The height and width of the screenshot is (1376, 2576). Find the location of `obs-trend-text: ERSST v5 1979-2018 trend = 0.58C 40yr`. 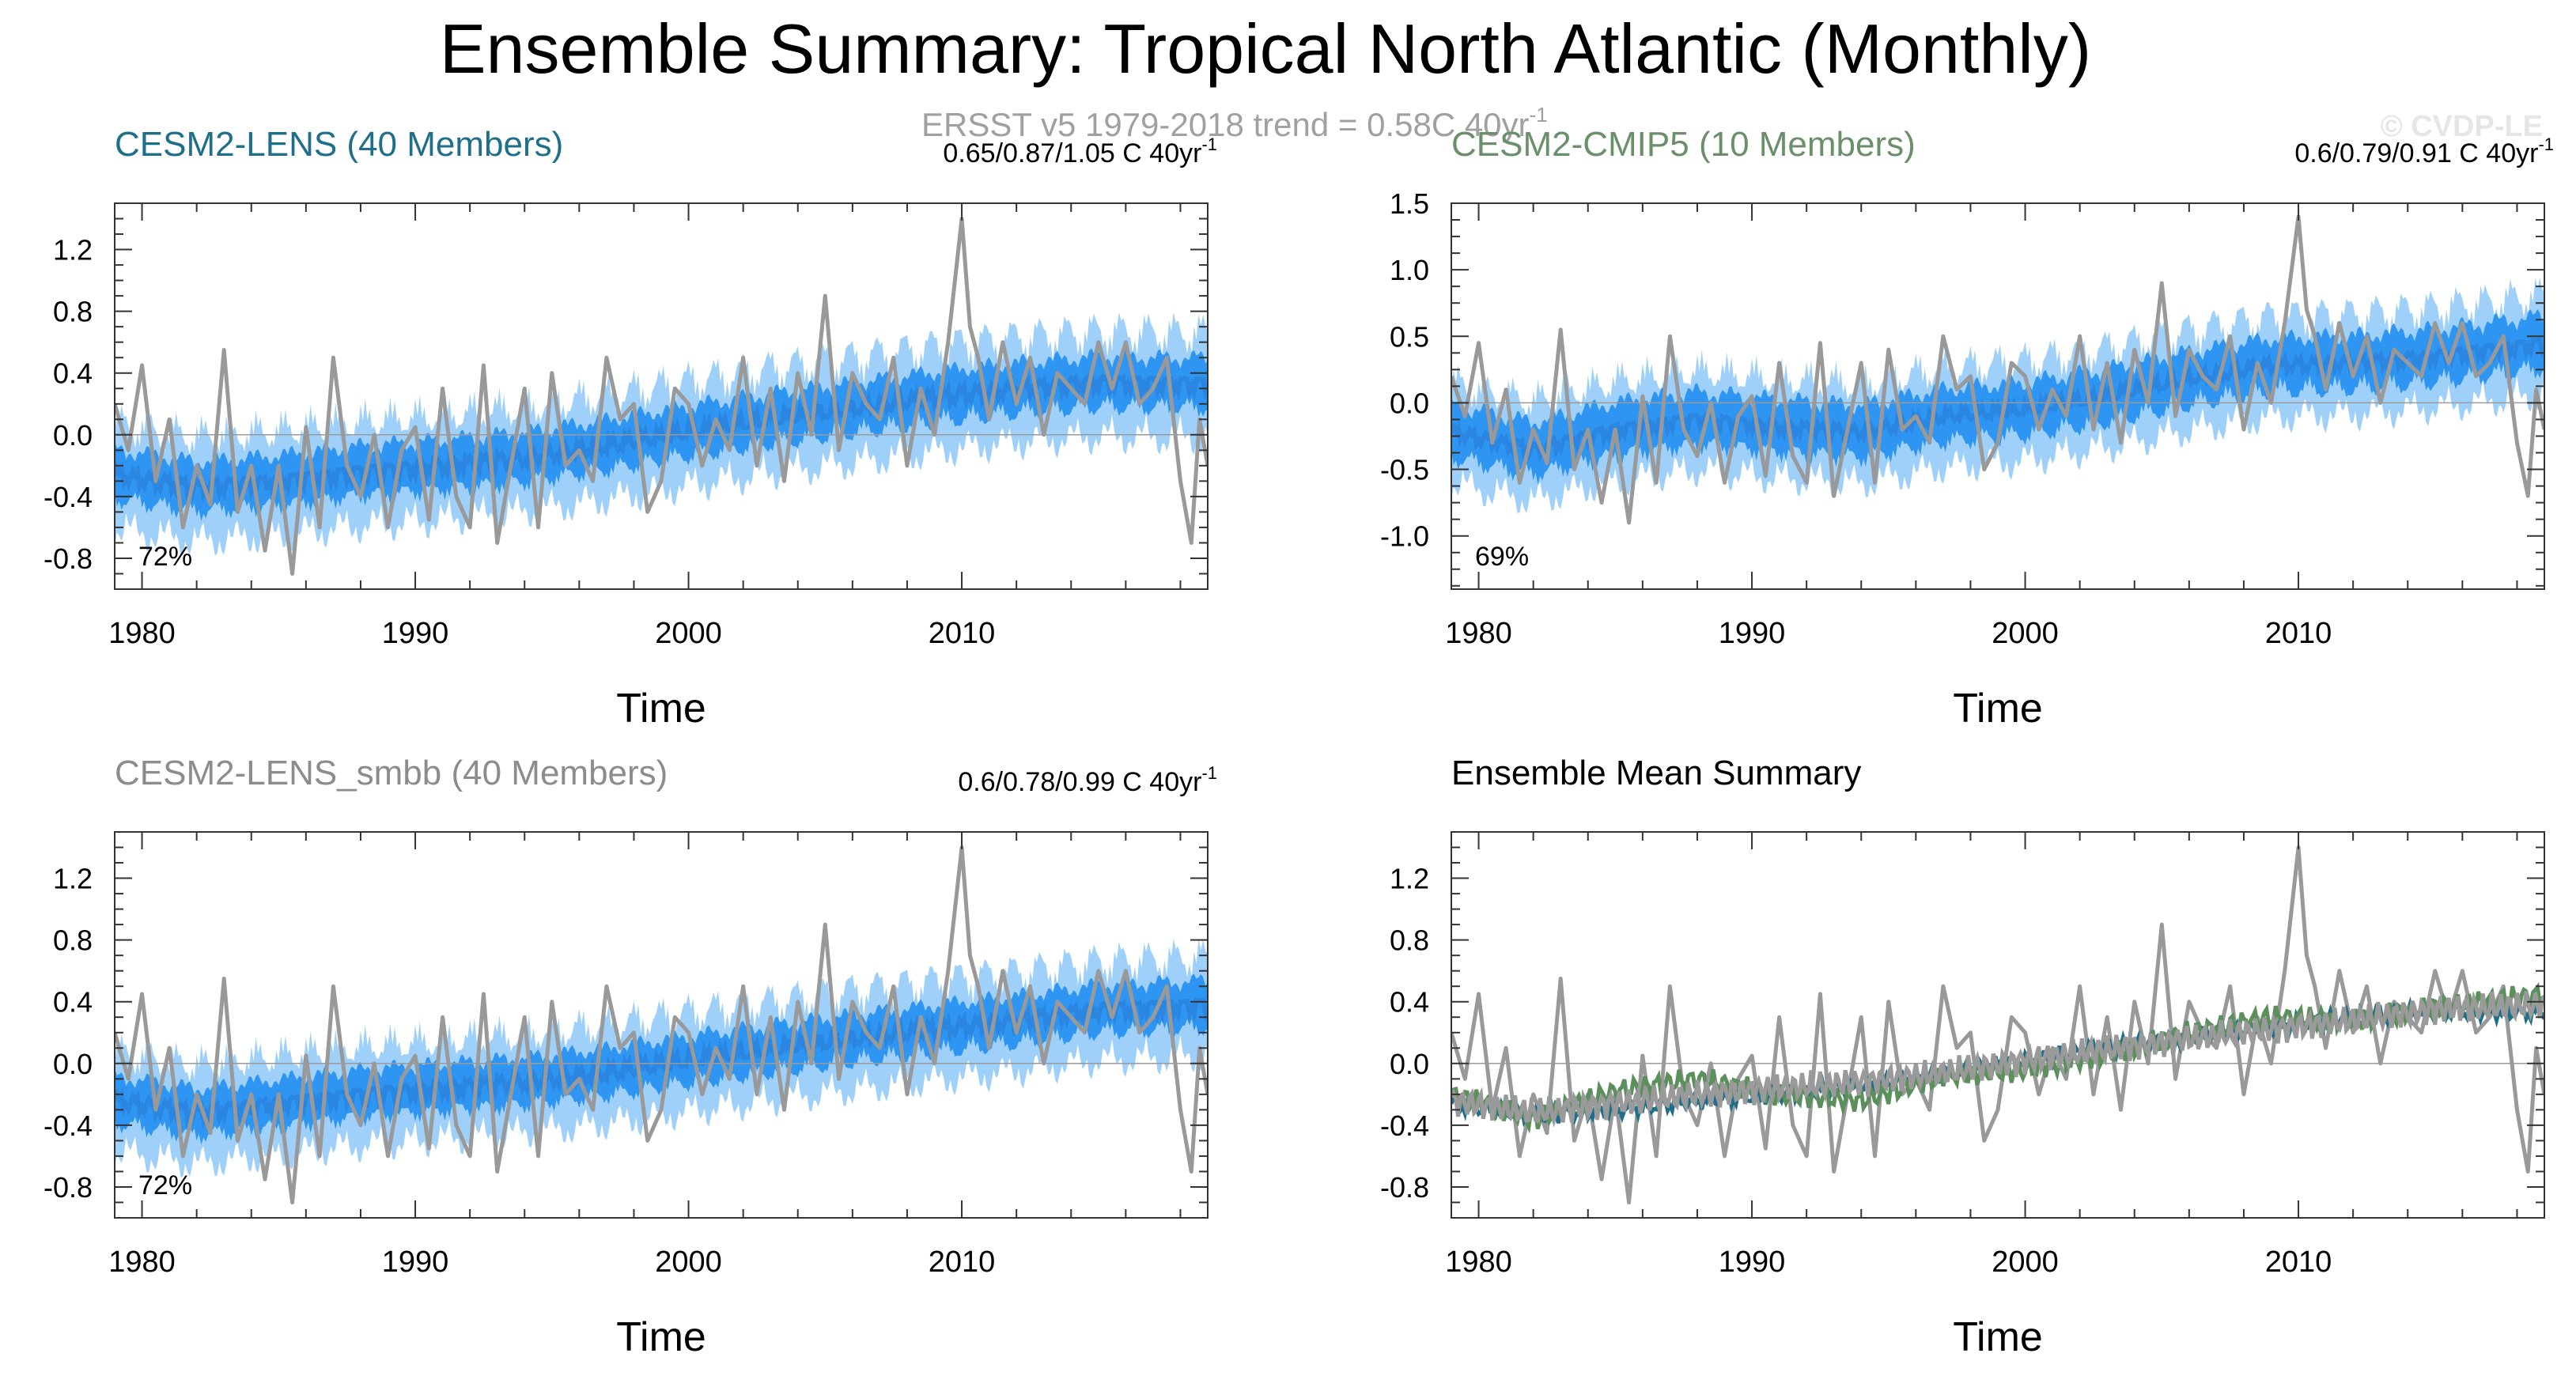

obs-trend-text: ERSST v5 1979-2018 trend = 0.58C 40yr is located at coordinates (1226, 124).